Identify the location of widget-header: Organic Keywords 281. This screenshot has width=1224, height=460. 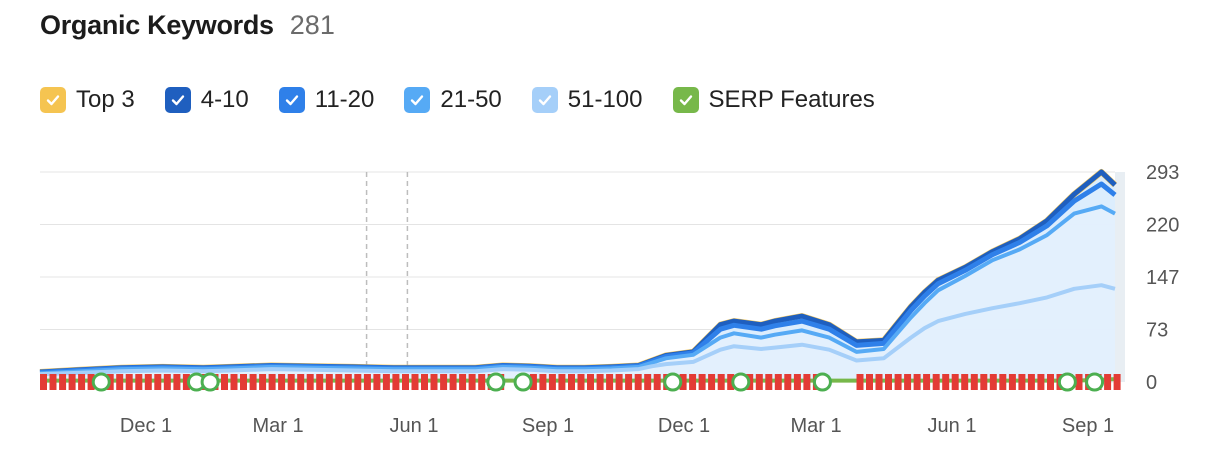
(187, 30).